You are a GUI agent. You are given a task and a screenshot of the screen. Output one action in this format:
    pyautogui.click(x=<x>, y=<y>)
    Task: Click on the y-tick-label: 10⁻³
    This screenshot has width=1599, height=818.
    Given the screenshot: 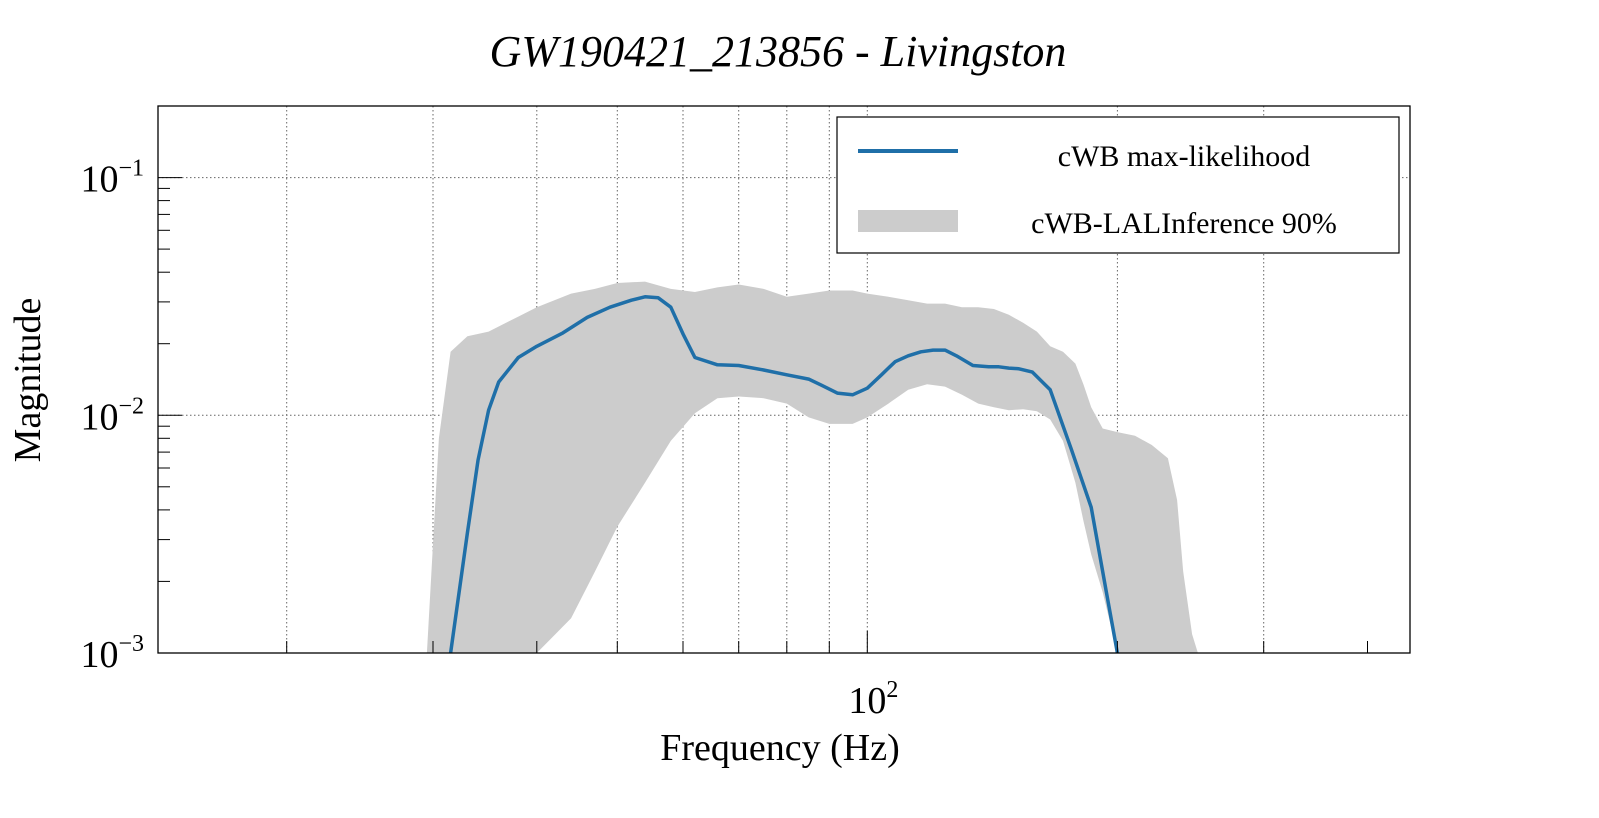 What is the action you would take?
    pyautogui.click(x=112, y=653)
    